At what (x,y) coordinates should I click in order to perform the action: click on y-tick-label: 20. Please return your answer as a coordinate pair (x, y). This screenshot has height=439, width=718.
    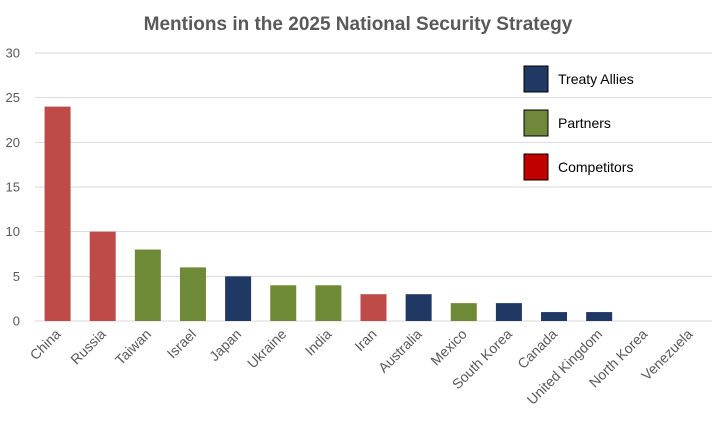
    Looking at the image, I should click on (13, 142).